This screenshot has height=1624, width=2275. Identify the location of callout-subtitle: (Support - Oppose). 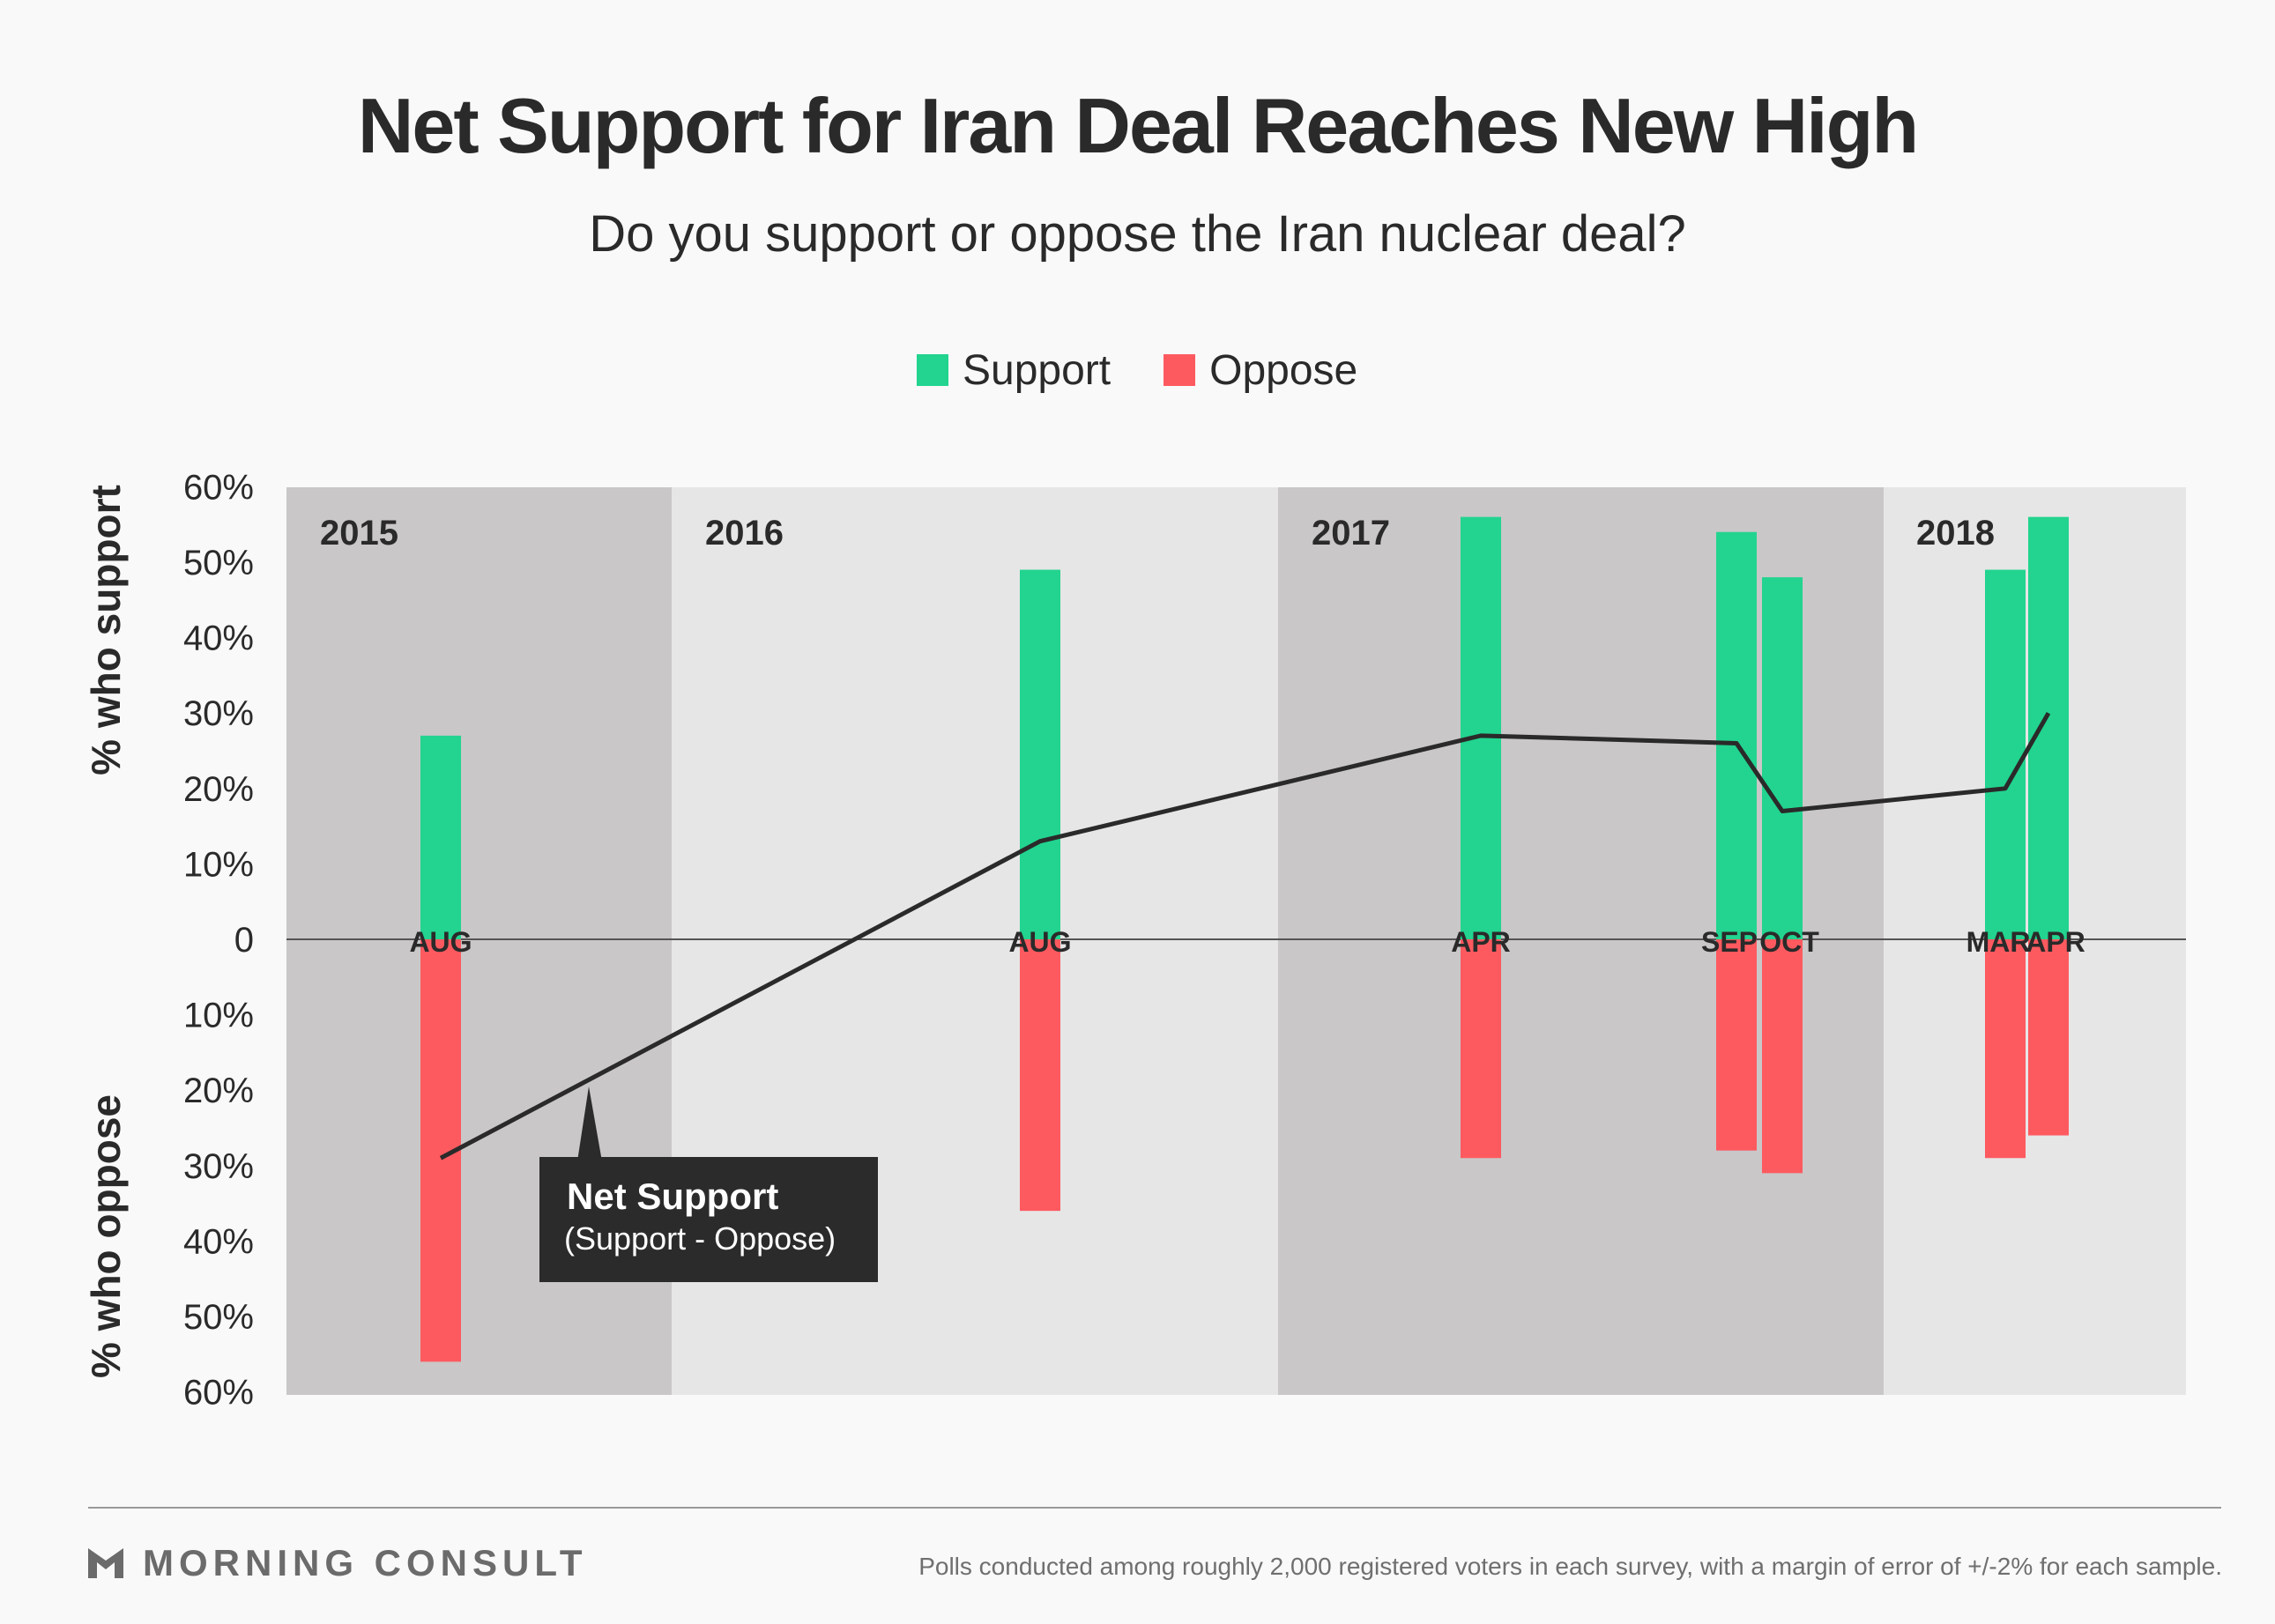
(700, 1238).